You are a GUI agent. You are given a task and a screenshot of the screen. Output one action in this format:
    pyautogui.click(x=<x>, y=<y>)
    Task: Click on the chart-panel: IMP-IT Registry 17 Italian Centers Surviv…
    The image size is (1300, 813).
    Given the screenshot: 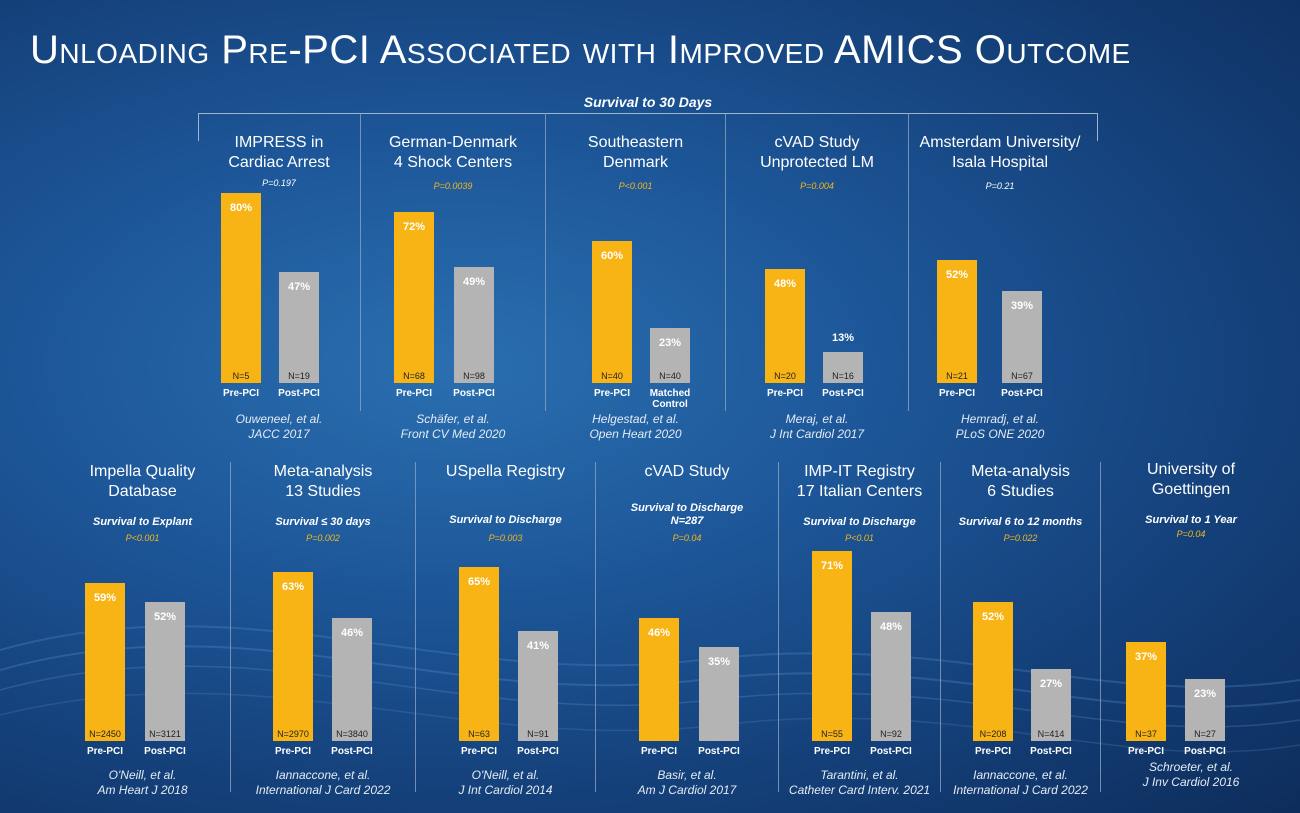 What is the action you would take?
    pyautogui.click(x=859, y=406)
    